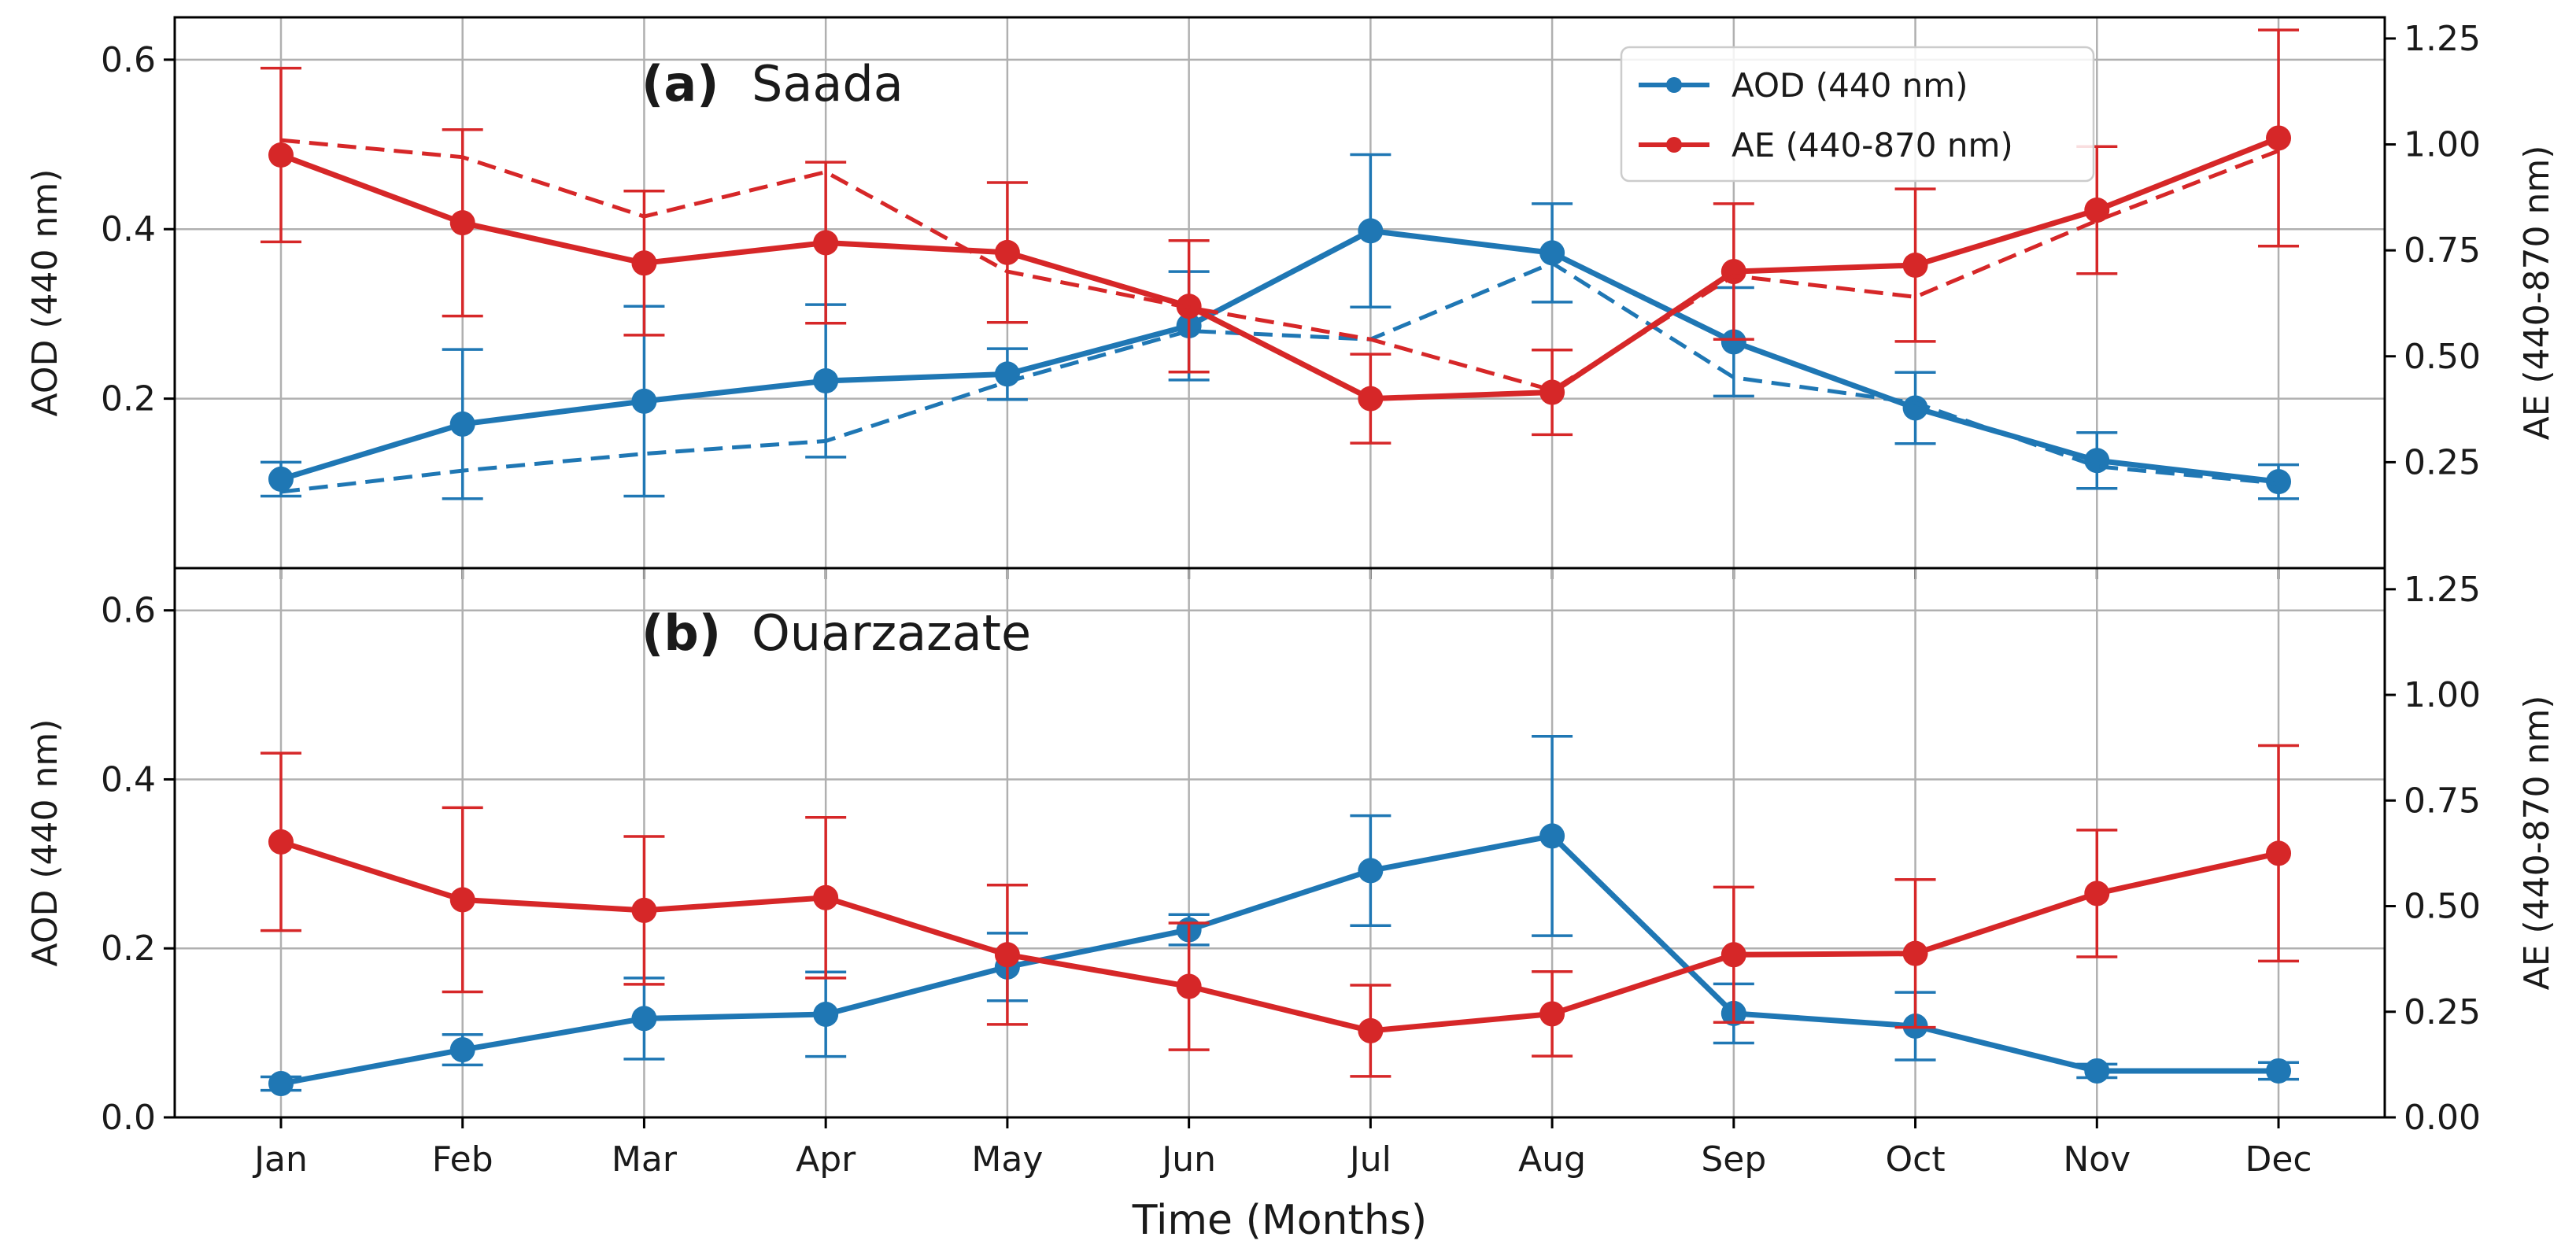 This screenshot has height=1248, width=2576. What do you see at coordinates (644, 1019) in the screenshot?
I see `panel-b-aod-point-mar` at bounding box center [644, 1019].